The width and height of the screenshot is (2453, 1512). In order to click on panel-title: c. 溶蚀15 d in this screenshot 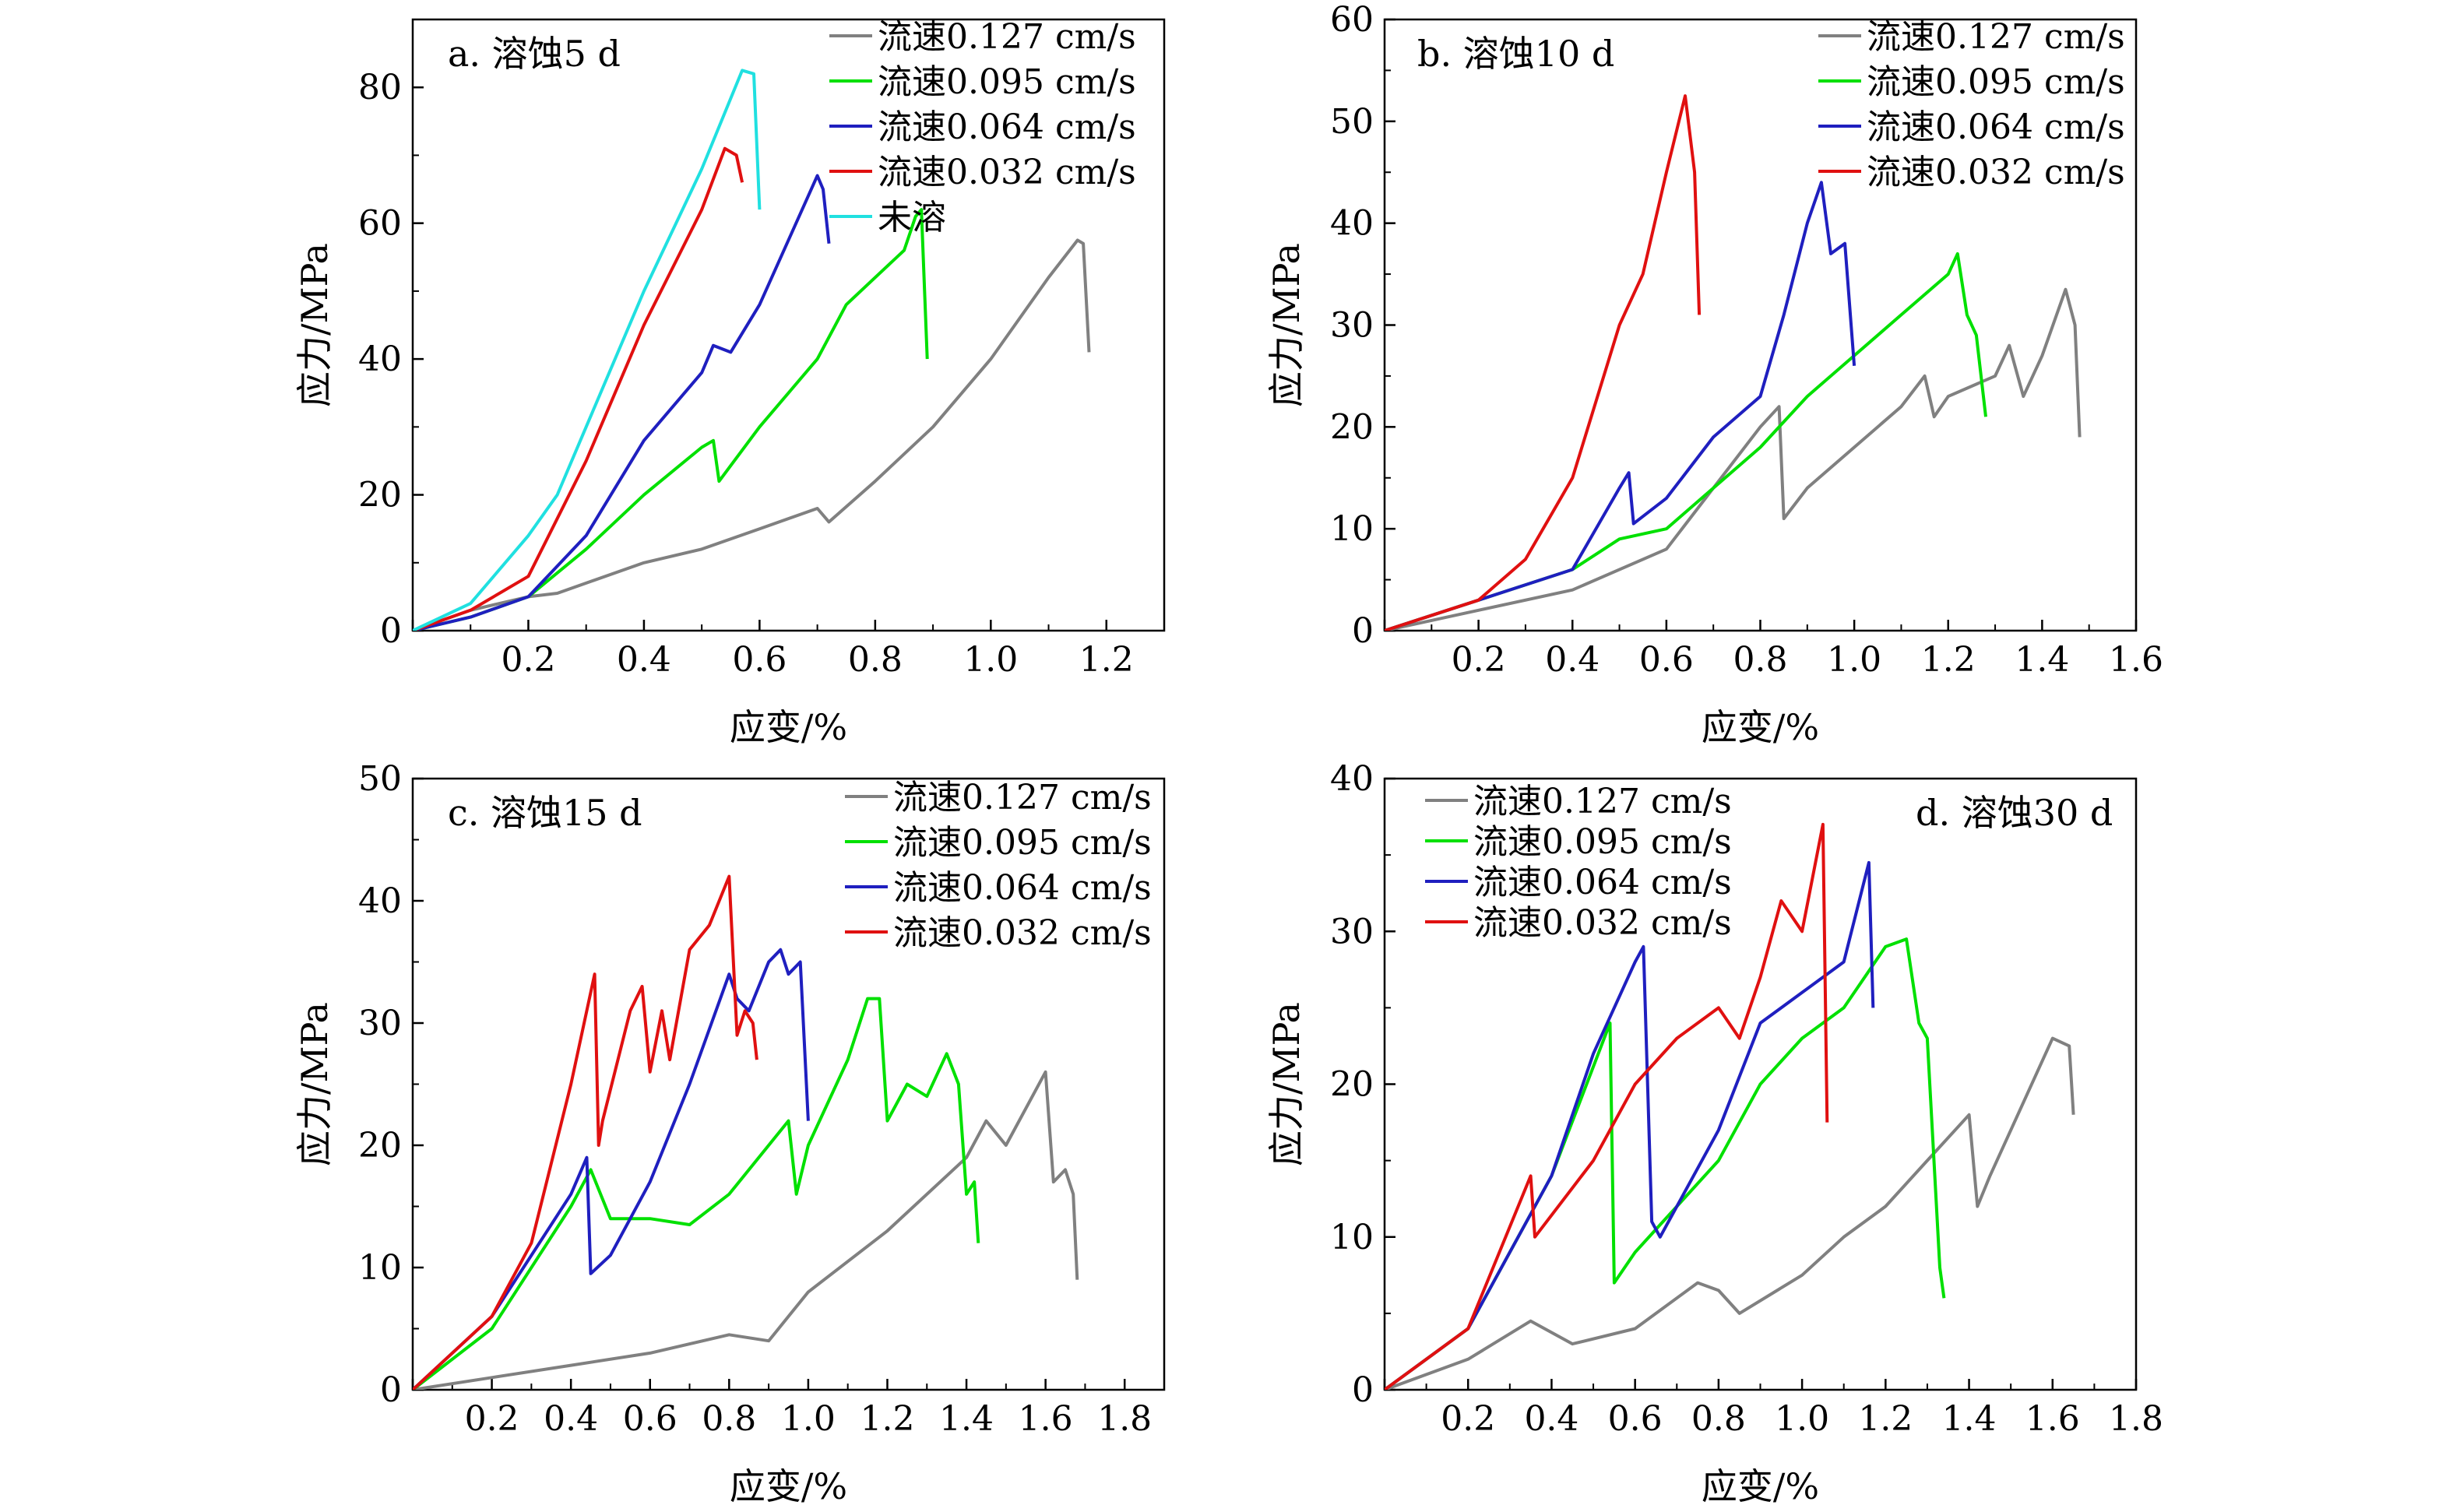, I will do `click(545, 813)`.